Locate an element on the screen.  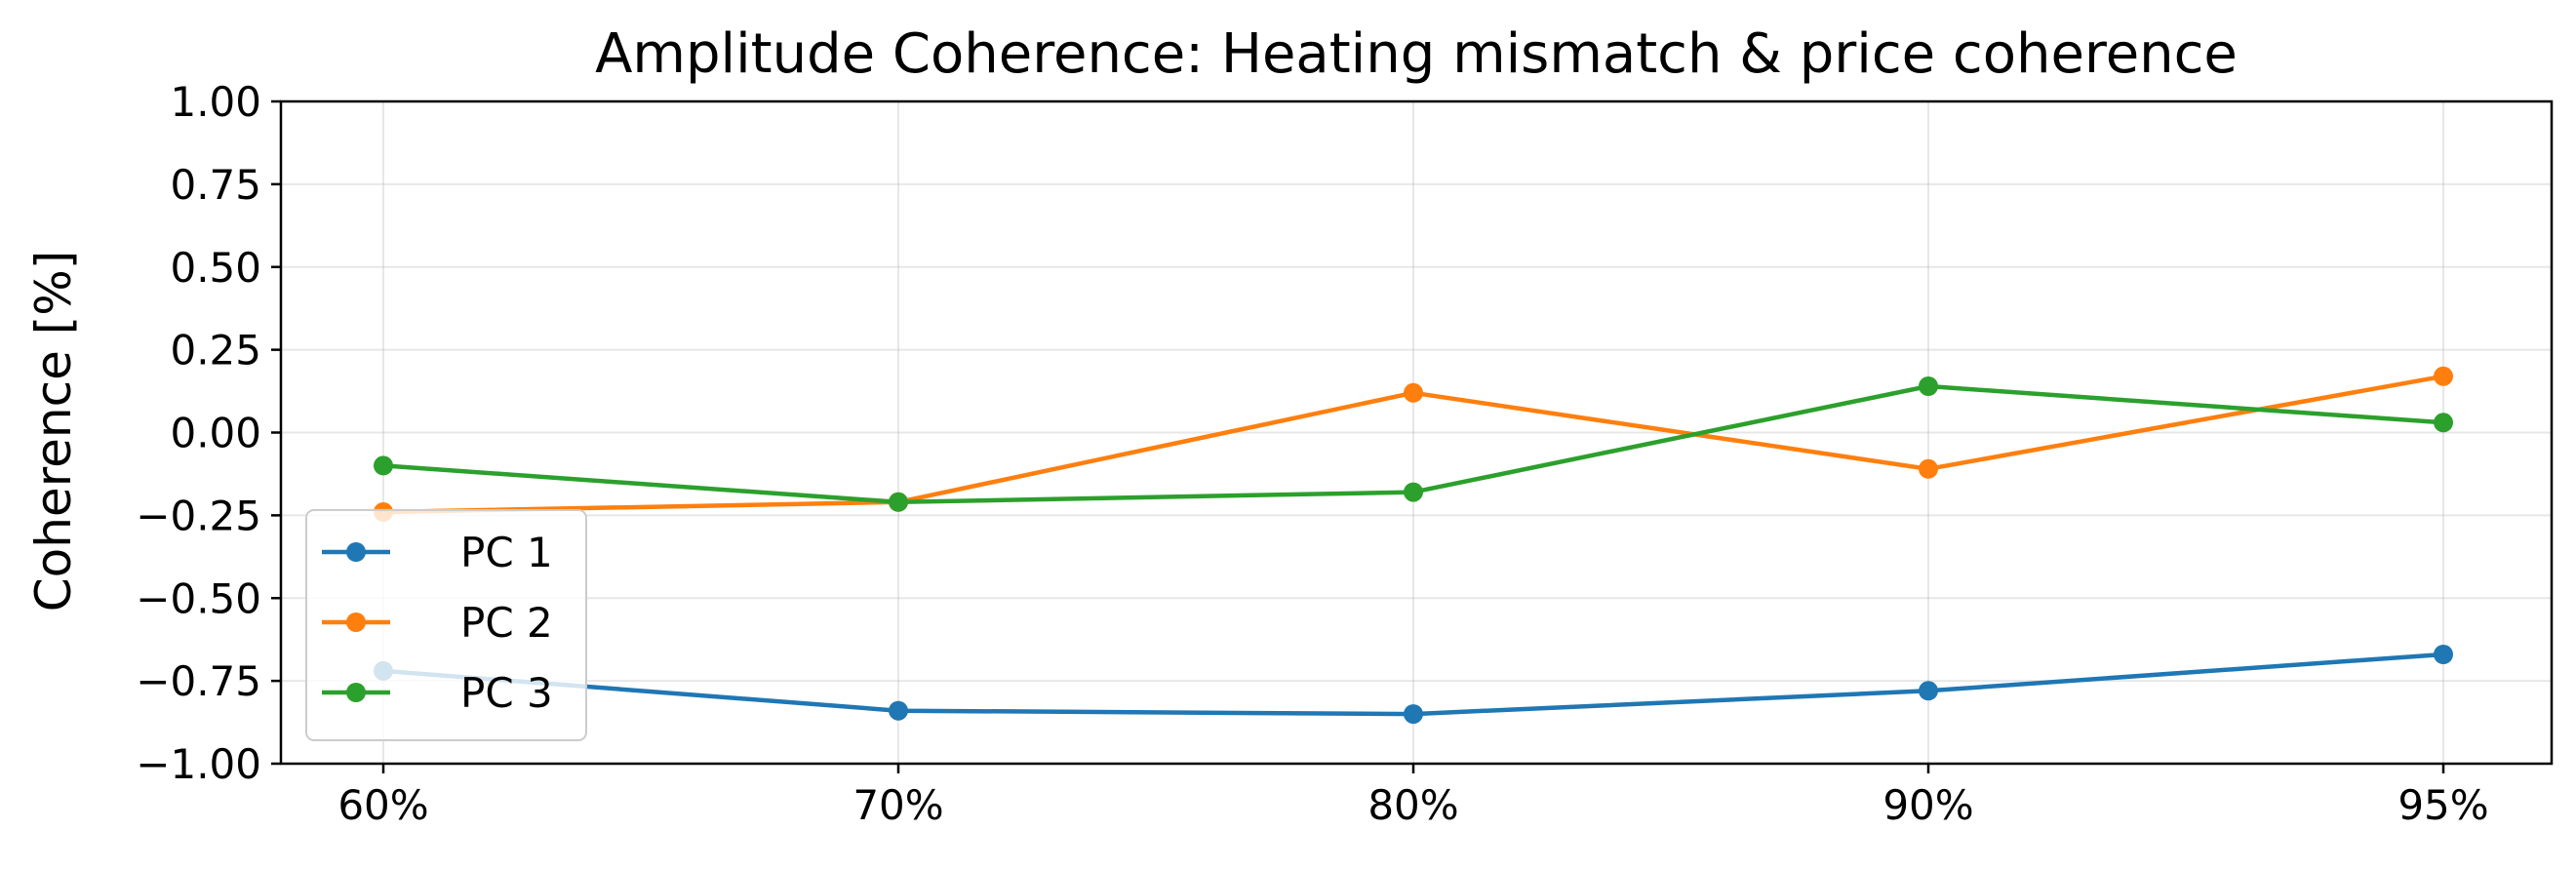
y-tick-label: −0.50 is located at coordinates (198, 598).